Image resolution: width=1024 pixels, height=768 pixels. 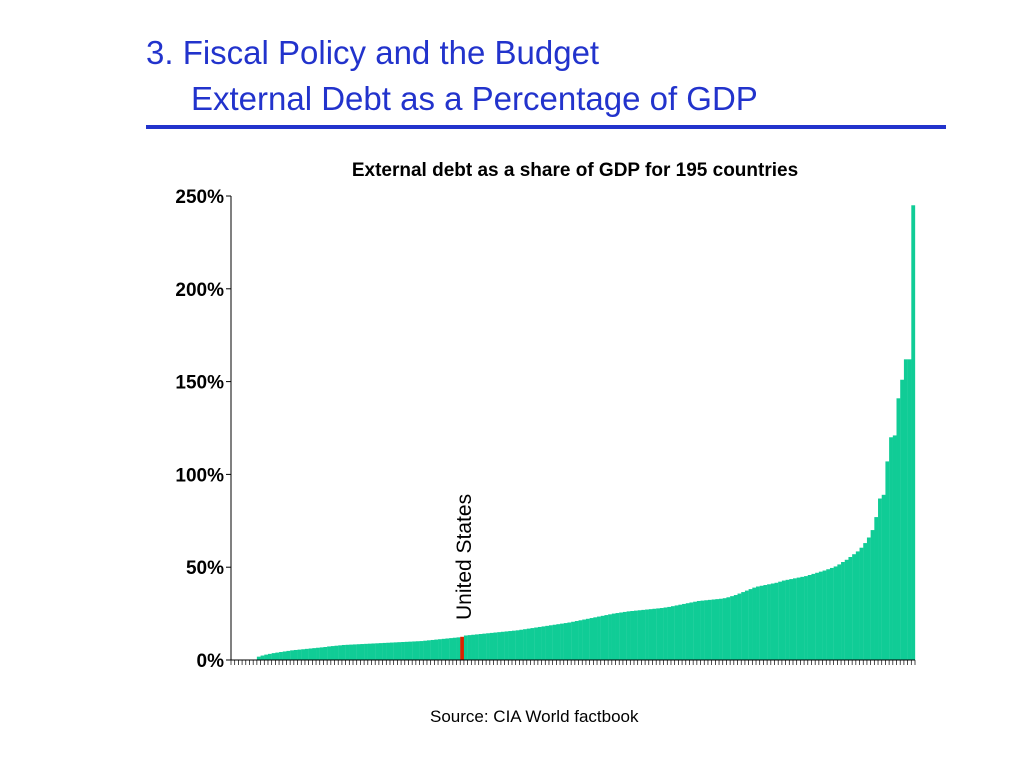 What do you see at coordinates (199, 475) in the screenshot?
I see `y-tick-label: 100%` at bounding box center [199, 475].